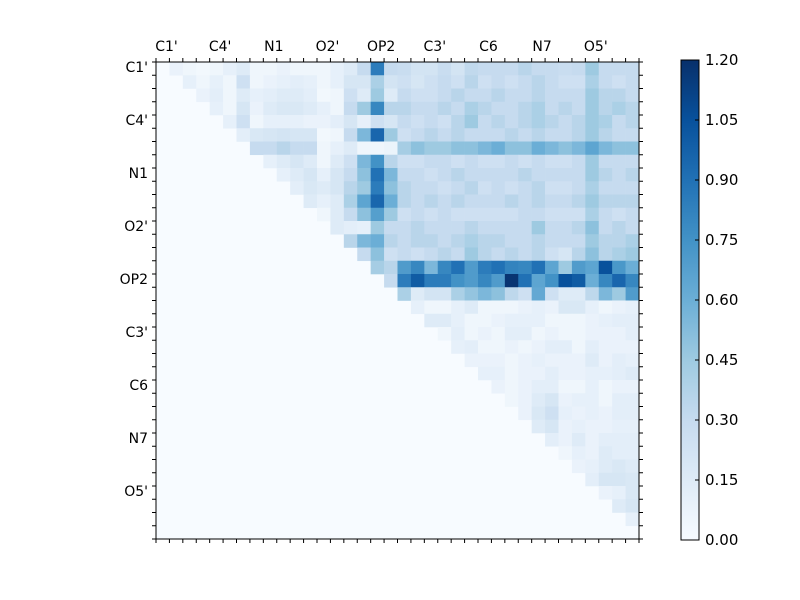  I want to click on colorbar-tick-label: 0.75, so click(722, 240).